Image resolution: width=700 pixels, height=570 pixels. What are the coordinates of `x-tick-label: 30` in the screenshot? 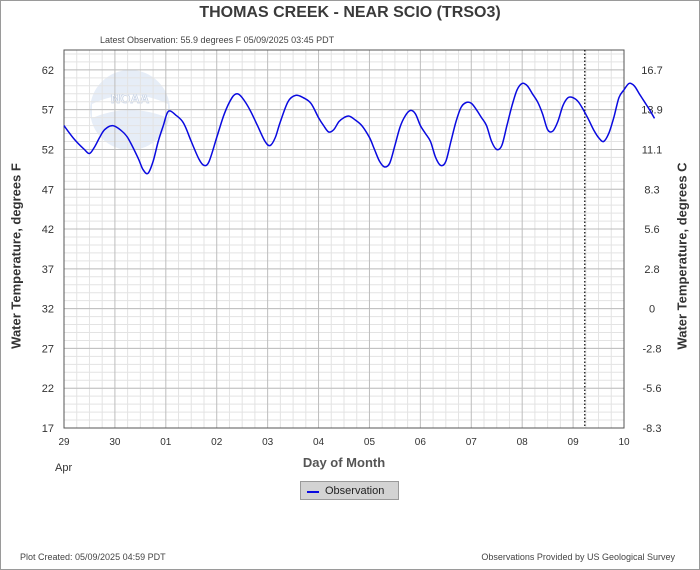 It's located at (115, 442).